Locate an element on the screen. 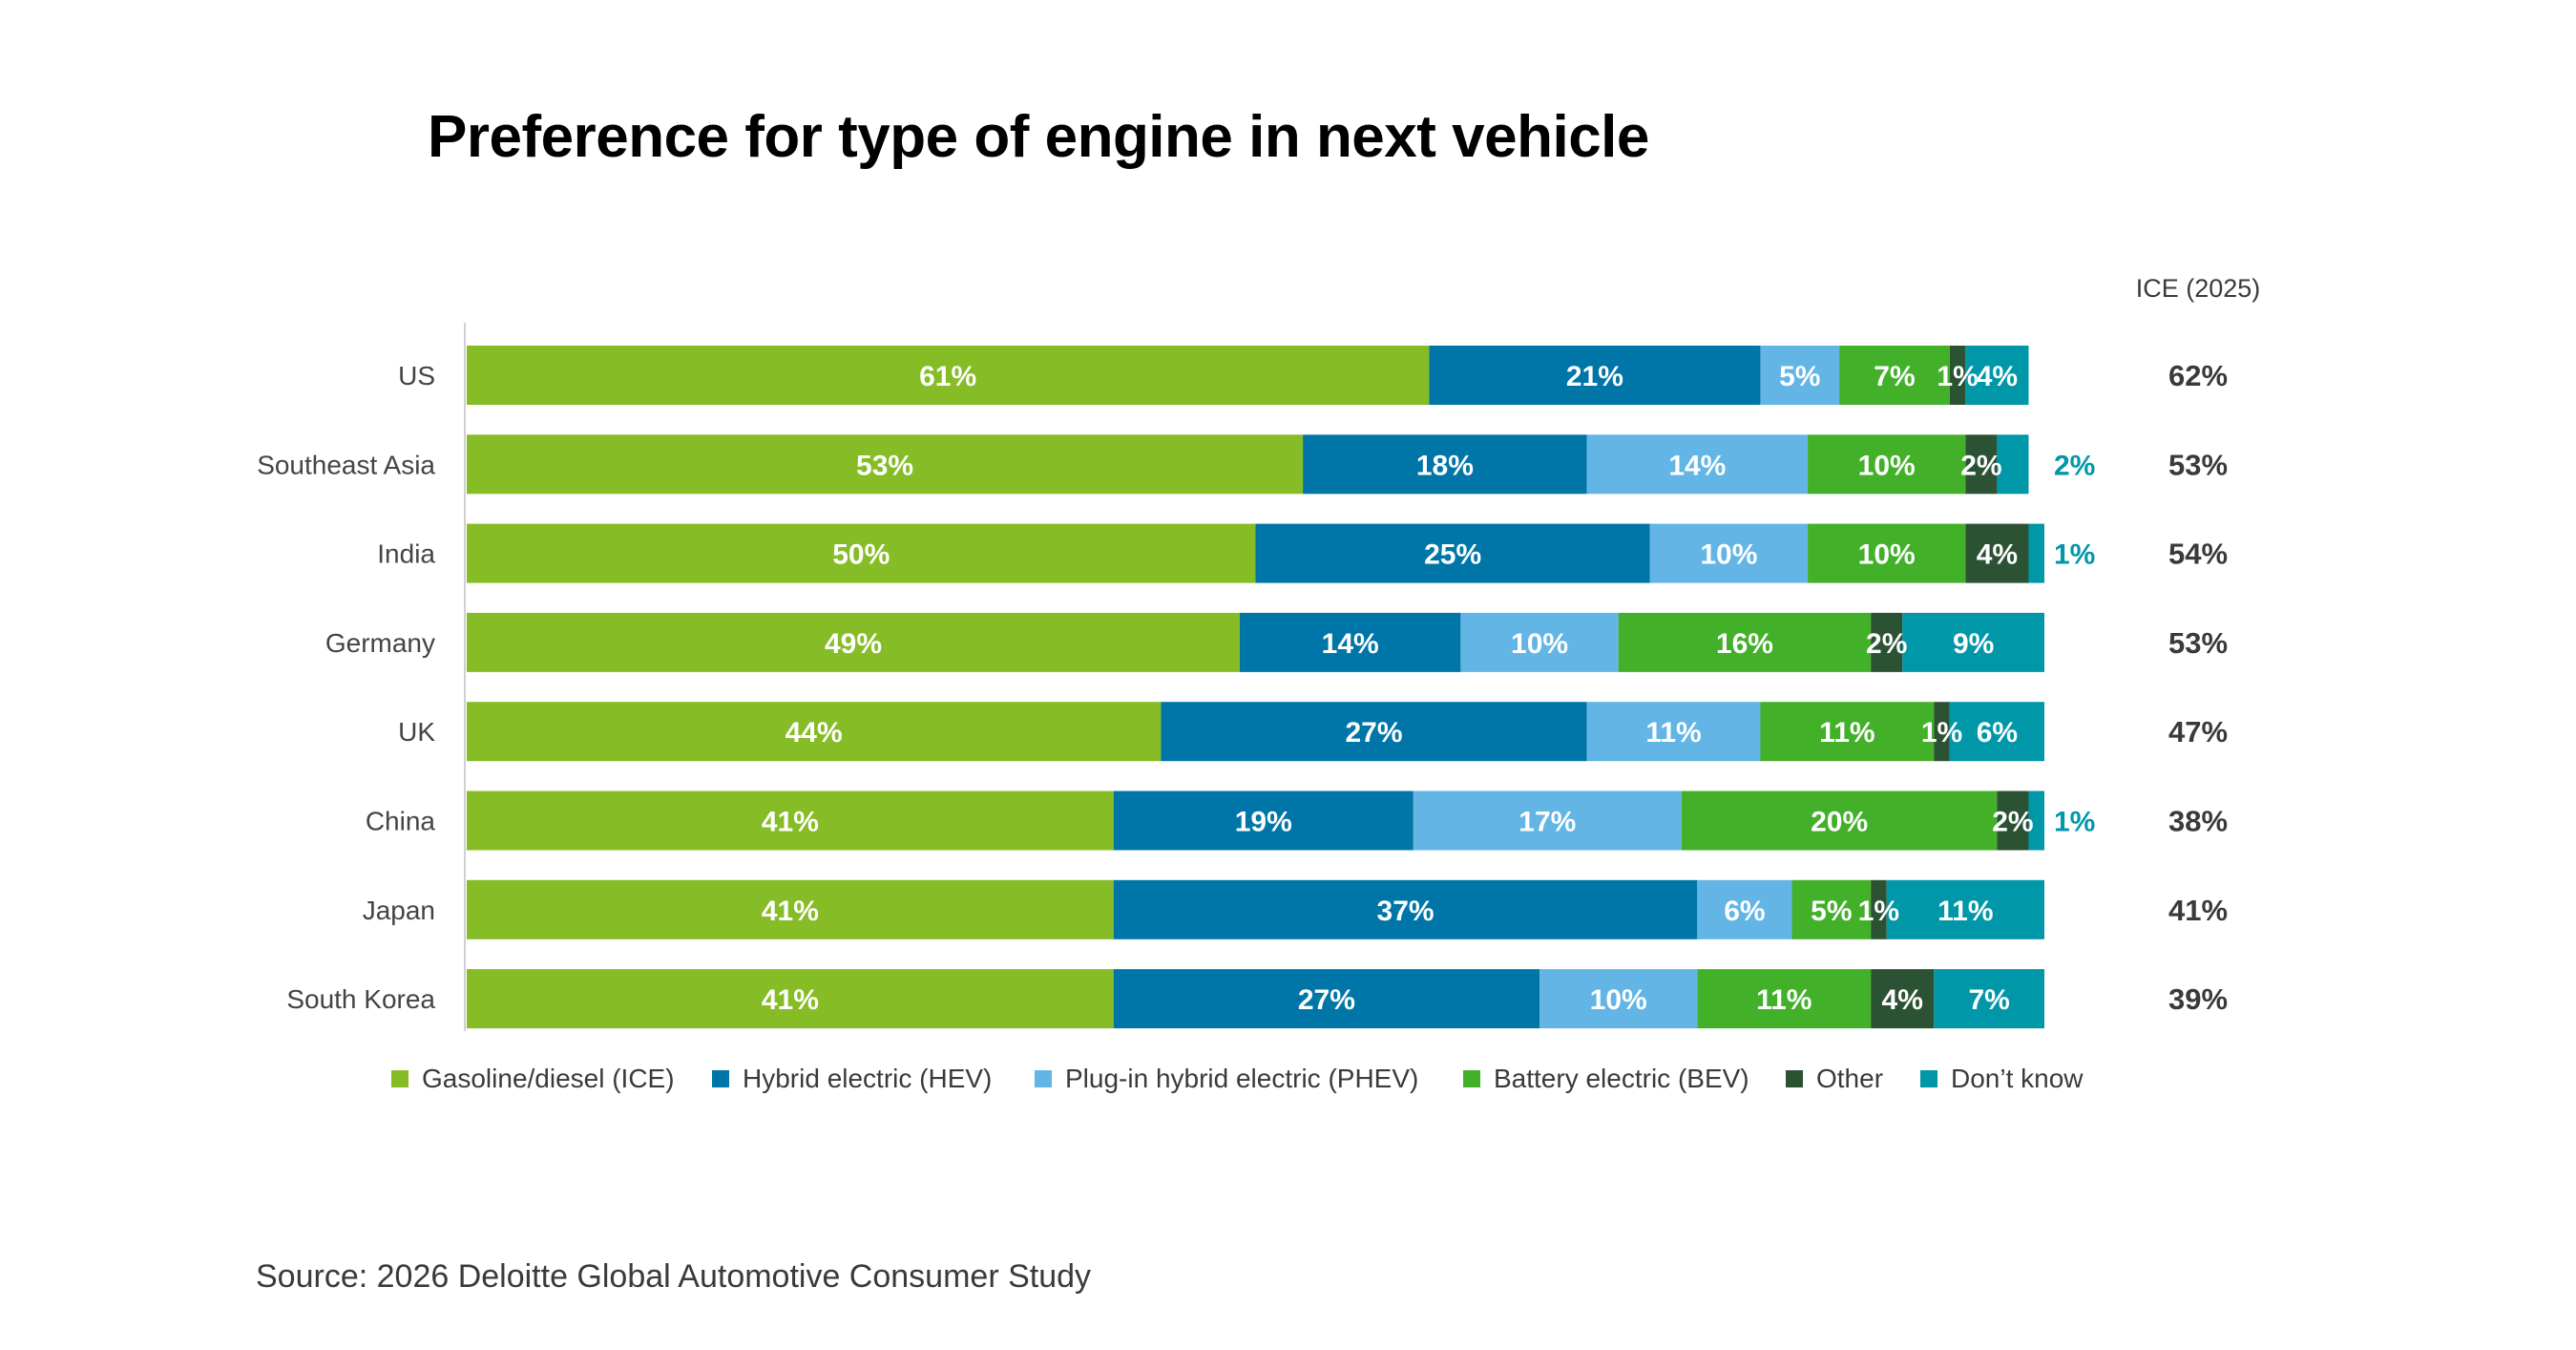 The height and width of the screenshot is (1350, 2576). data-label-uk-other: 1% is located at coordinates (1941, 733).